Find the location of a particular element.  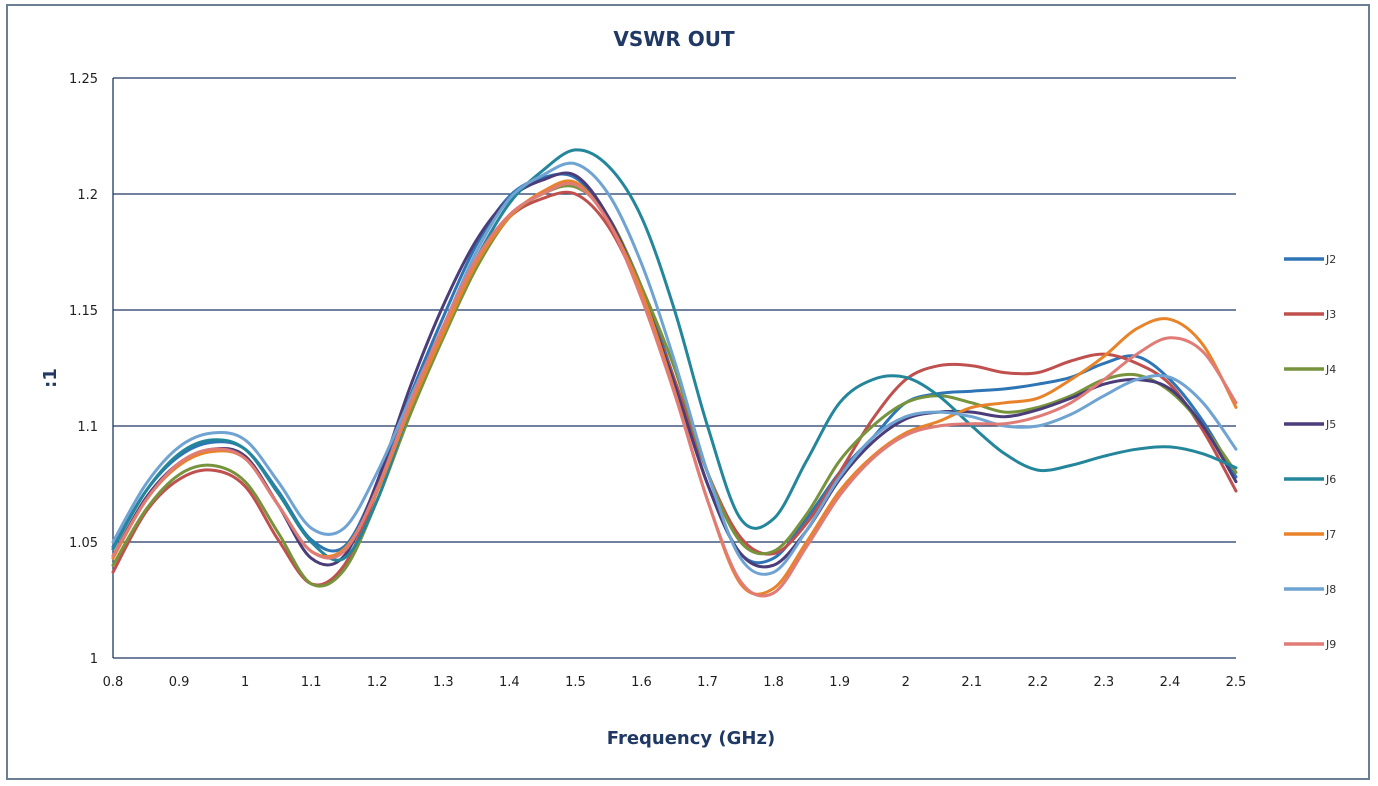

x-tick-label: 1.5 is located at coordinates (575, 682).